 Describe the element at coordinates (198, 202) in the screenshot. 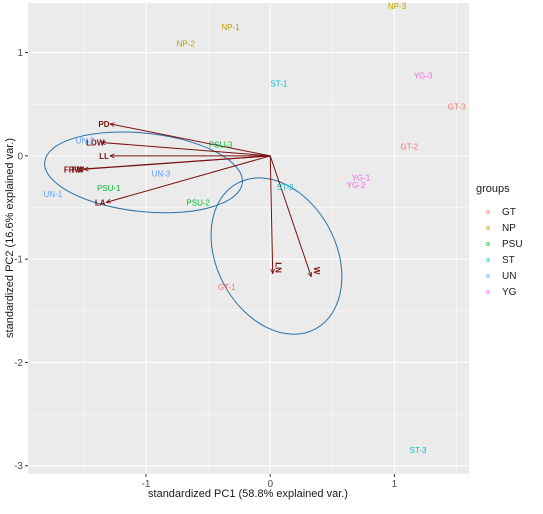

I see `sample-label: PSU-2` at that location.